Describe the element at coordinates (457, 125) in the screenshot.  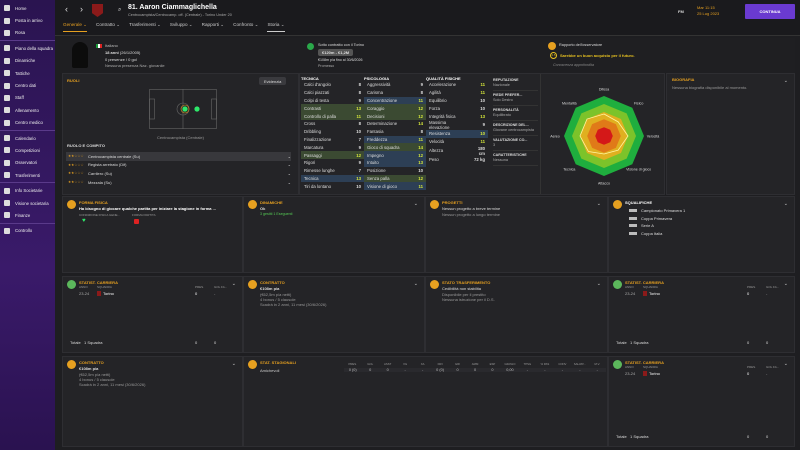
I see `attribute-row: Massima elevazione 9` at that location.